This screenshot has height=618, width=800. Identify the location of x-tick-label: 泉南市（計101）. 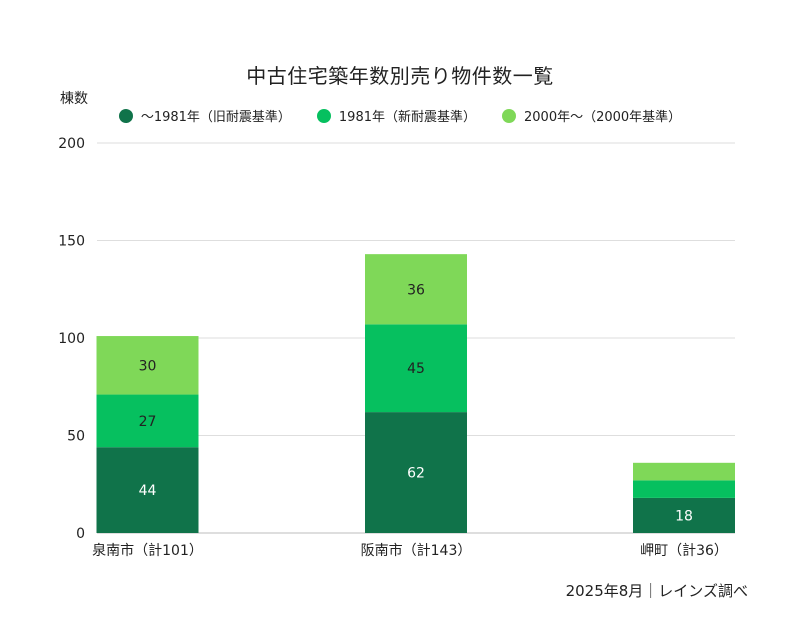
(147, 550).